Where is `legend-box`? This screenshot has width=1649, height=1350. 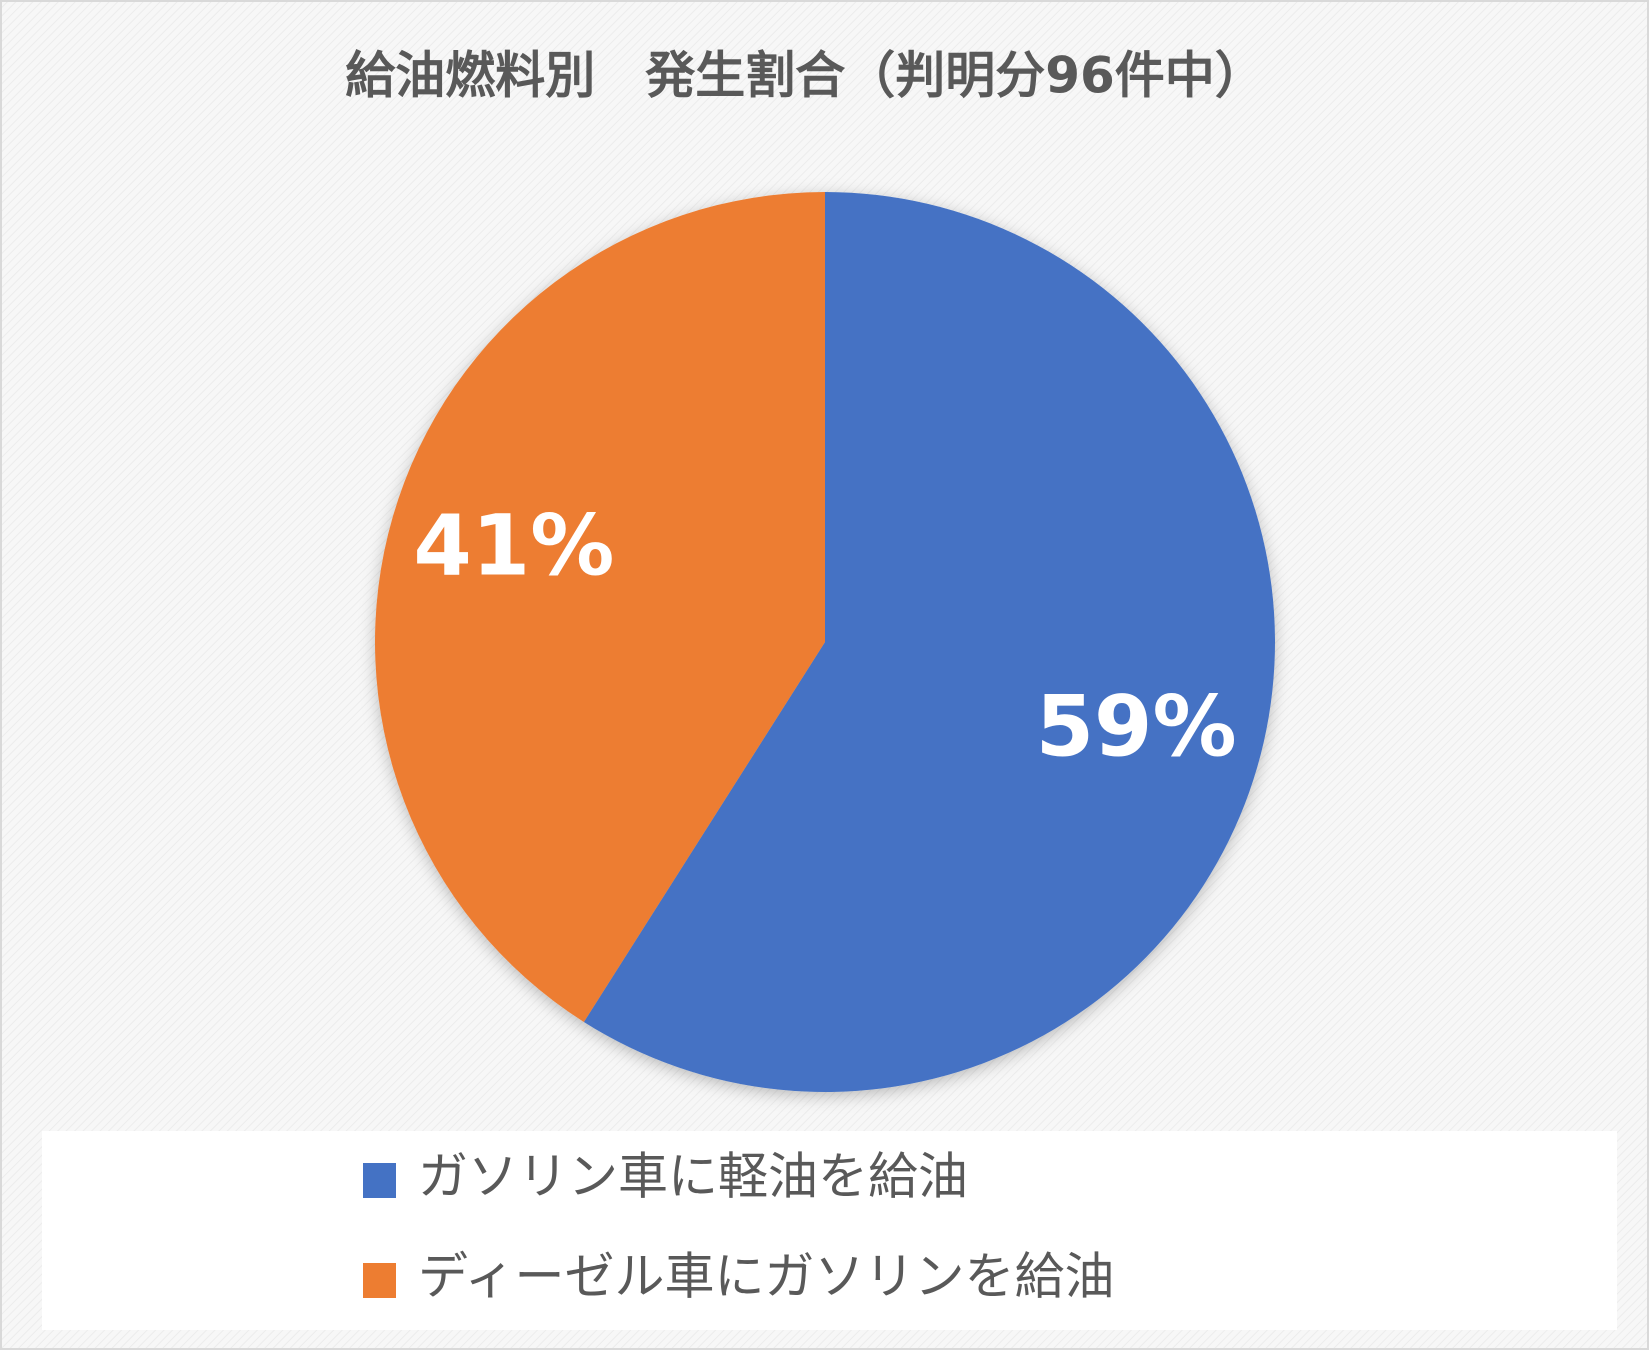 legend-box is located at coordinates (829, 1230).